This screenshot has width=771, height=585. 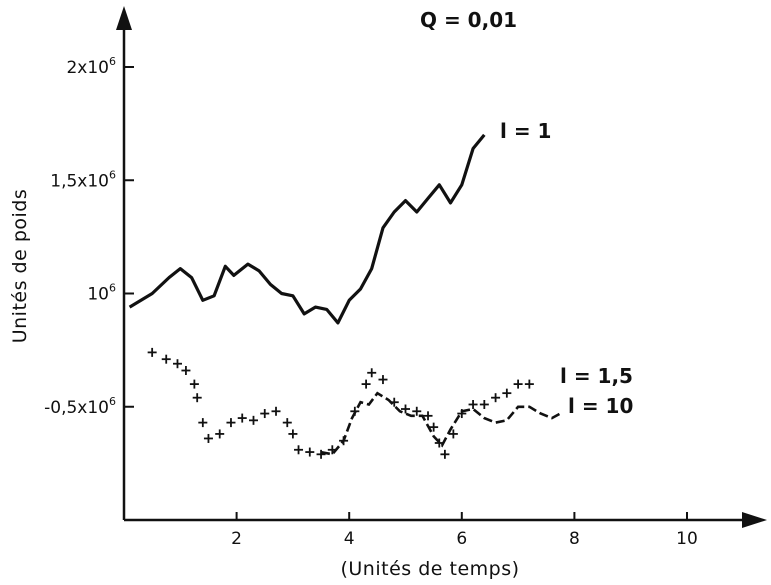 I want to click on y-tick-label: 1,5x10⁶, so click(x=83, y=179).